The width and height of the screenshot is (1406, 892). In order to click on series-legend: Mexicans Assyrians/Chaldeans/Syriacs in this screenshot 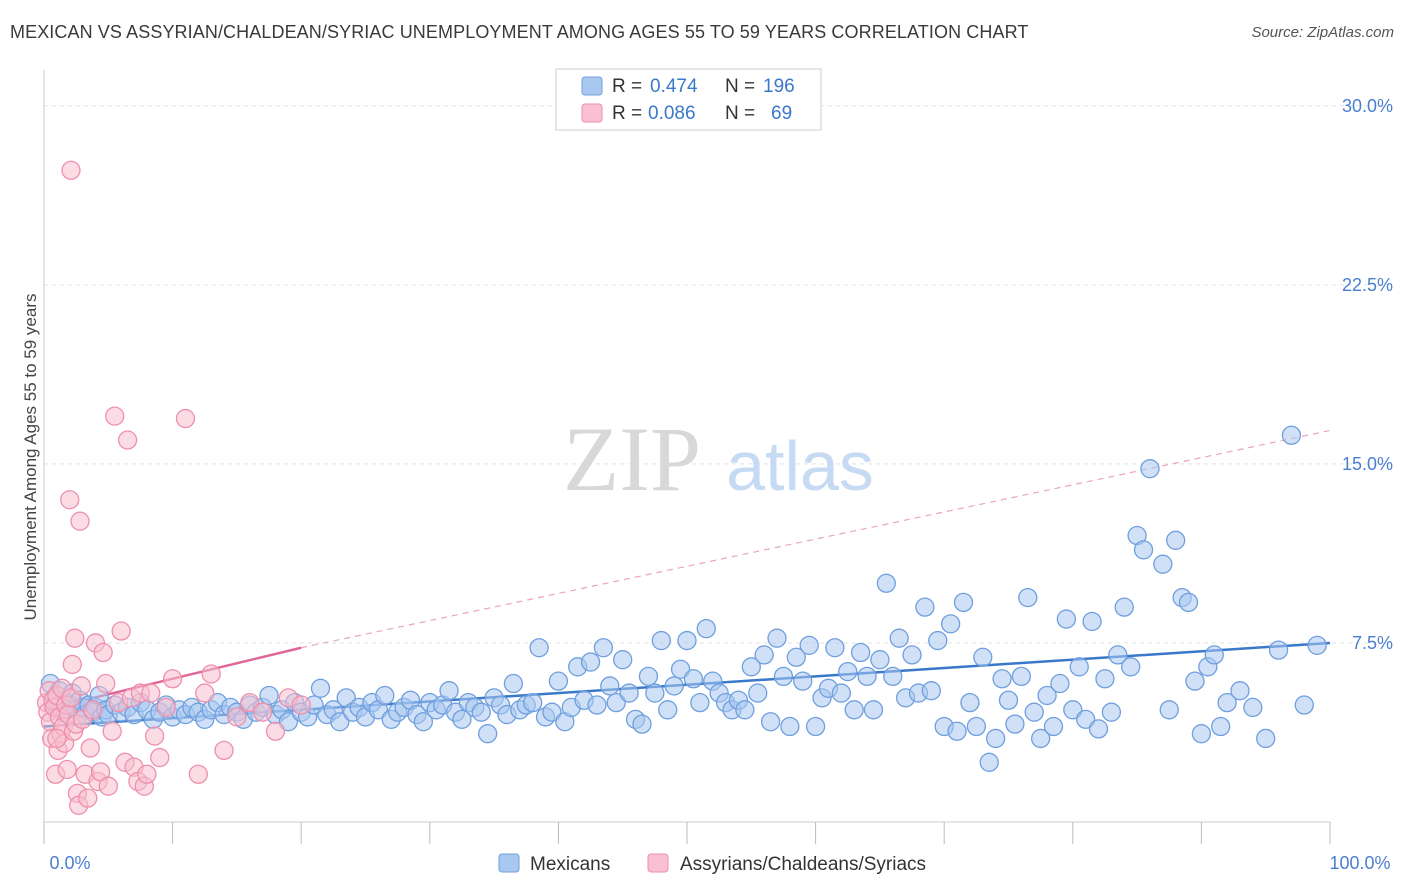, I will do `click(712, 864)`.